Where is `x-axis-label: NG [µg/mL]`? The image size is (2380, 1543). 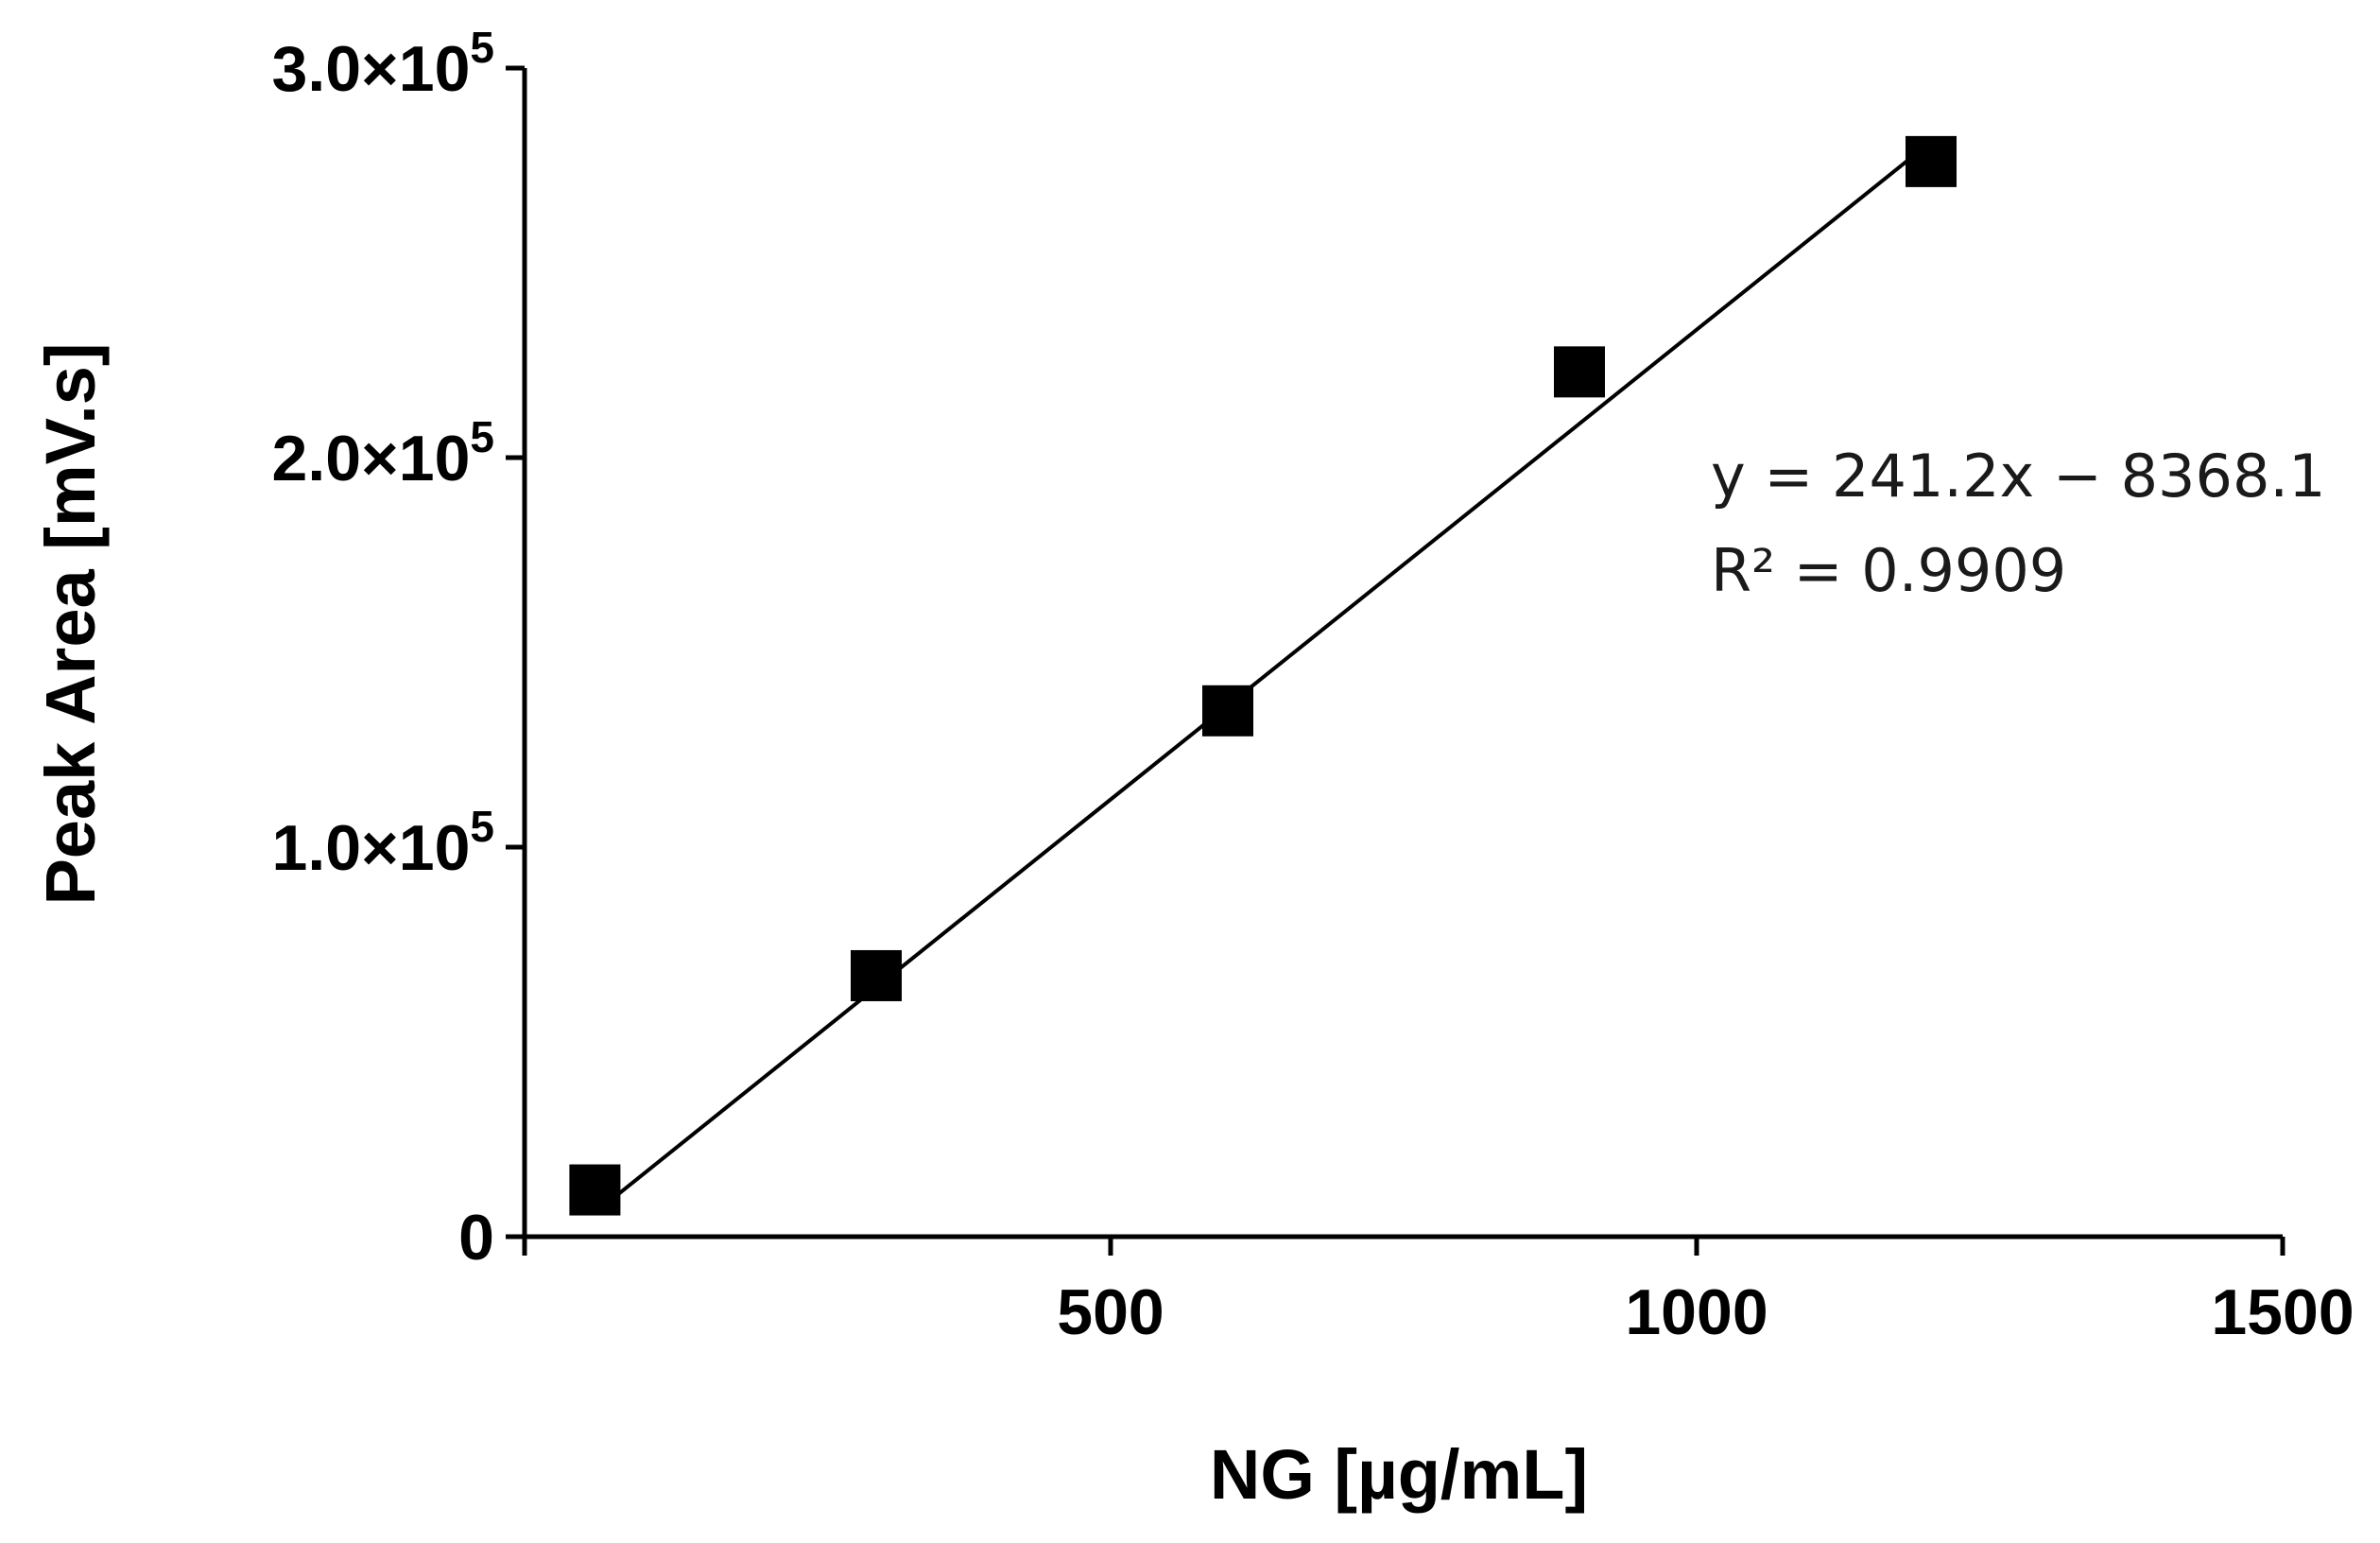
x-axis-label: NG [µg/mL] is located at coordinates (1399, 1474).